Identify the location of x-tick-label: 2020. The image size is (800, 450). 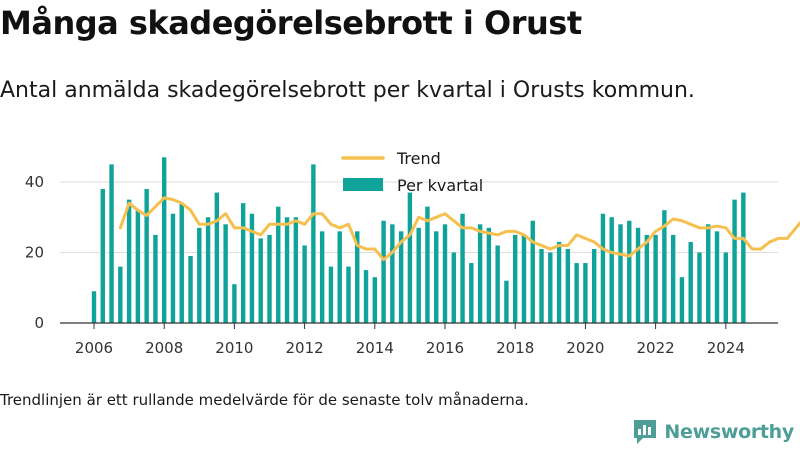
(585, 348).